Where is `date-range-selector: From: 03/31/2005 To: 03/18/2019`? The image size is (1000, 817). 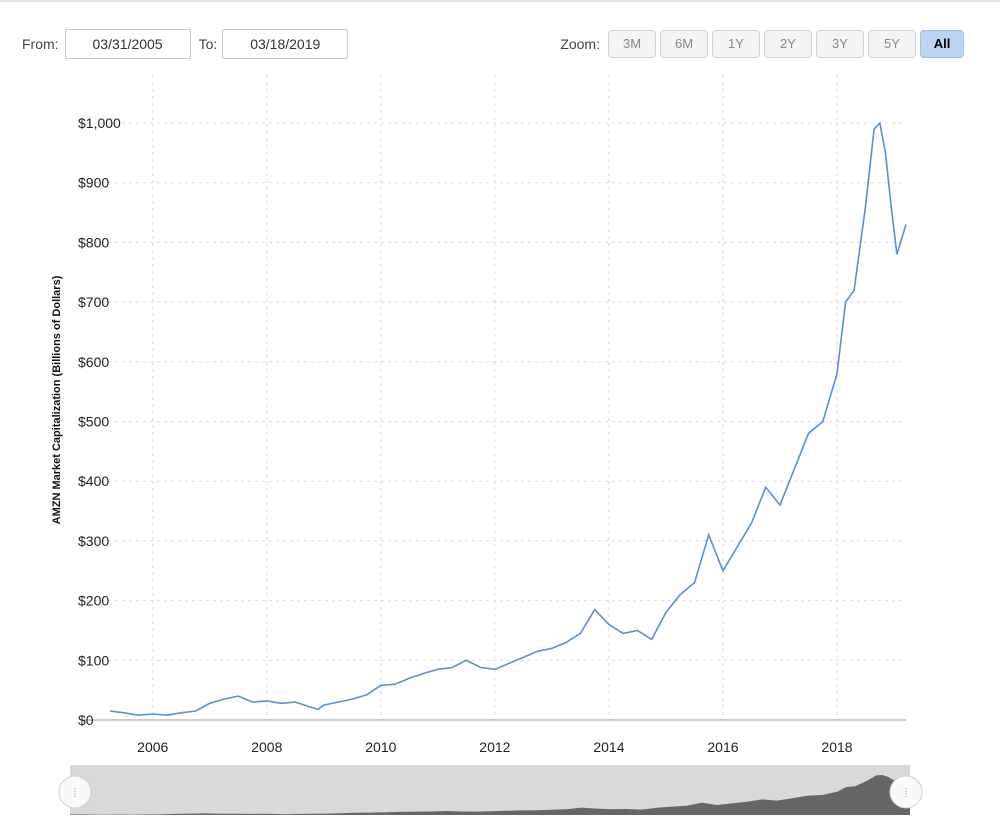
date-range-selector: From: 03/31/2005 To: 03/18/2019 is located at coordinates (185, 44).